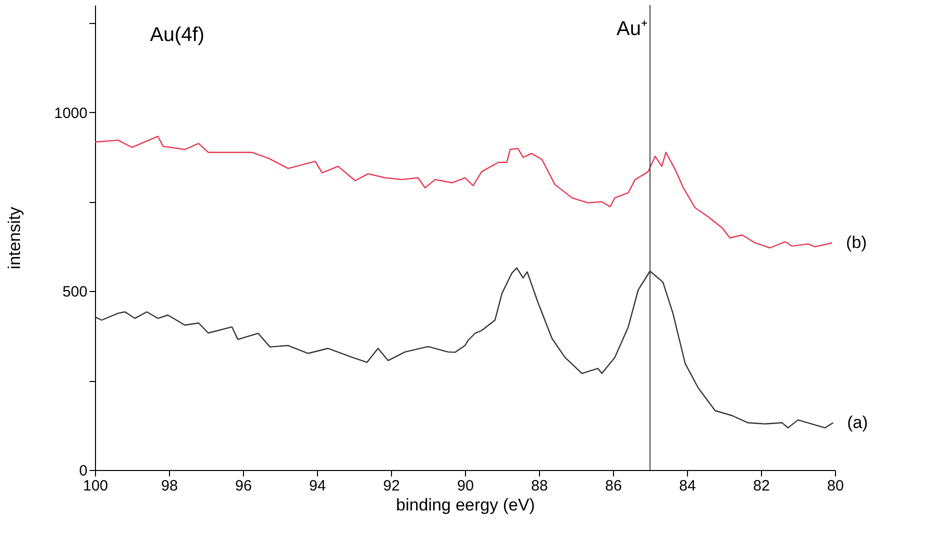  I want to click on x-tick-label: 86, so click(613, 486).